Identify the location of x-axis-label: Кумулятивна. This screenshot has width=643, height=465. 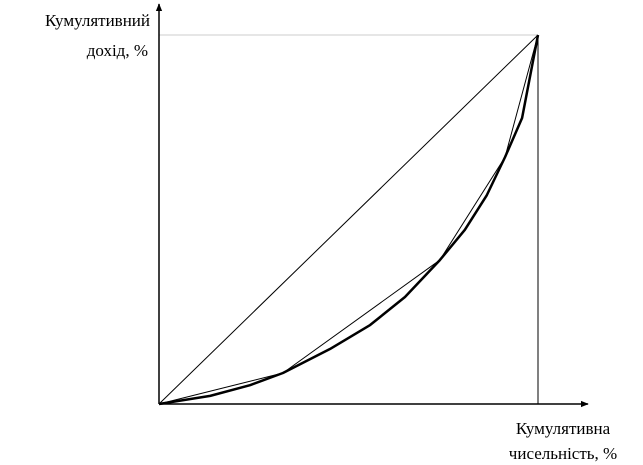
(563, 428).